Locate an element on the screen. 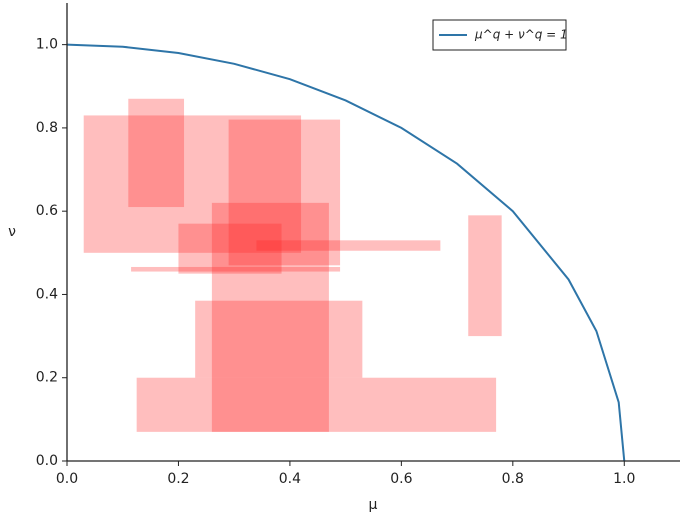 This screenshot has height=518, width=685. y-axis-label: ν is located at coordinates (12, 232).